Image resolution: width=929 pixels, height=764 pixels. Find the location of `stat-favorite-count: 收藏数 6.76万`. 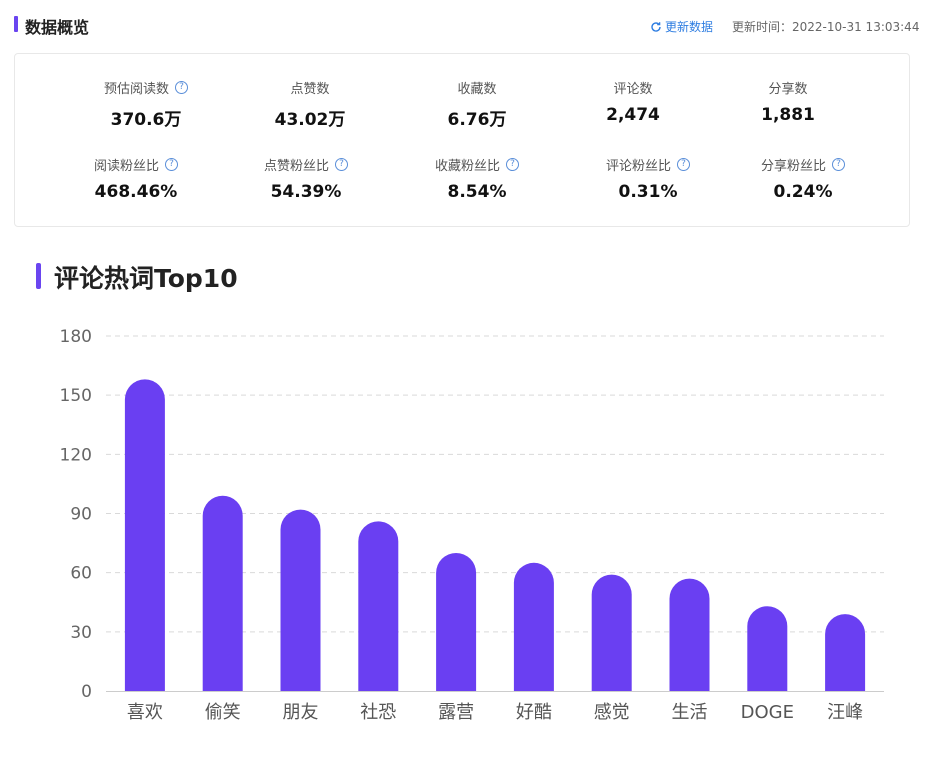

stat-favorite-count: 收藏数 6.76万 is located at coordinates (477, 104).